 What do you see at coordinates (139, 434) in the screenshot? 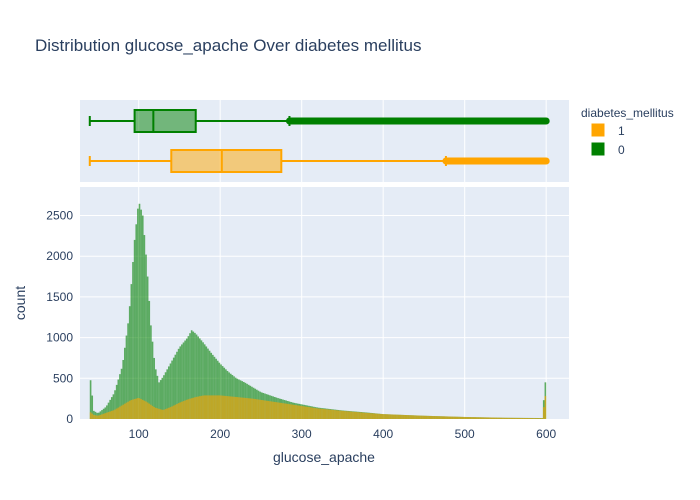
I see `x-tick-label: 100` at bounding box center [139, 434].